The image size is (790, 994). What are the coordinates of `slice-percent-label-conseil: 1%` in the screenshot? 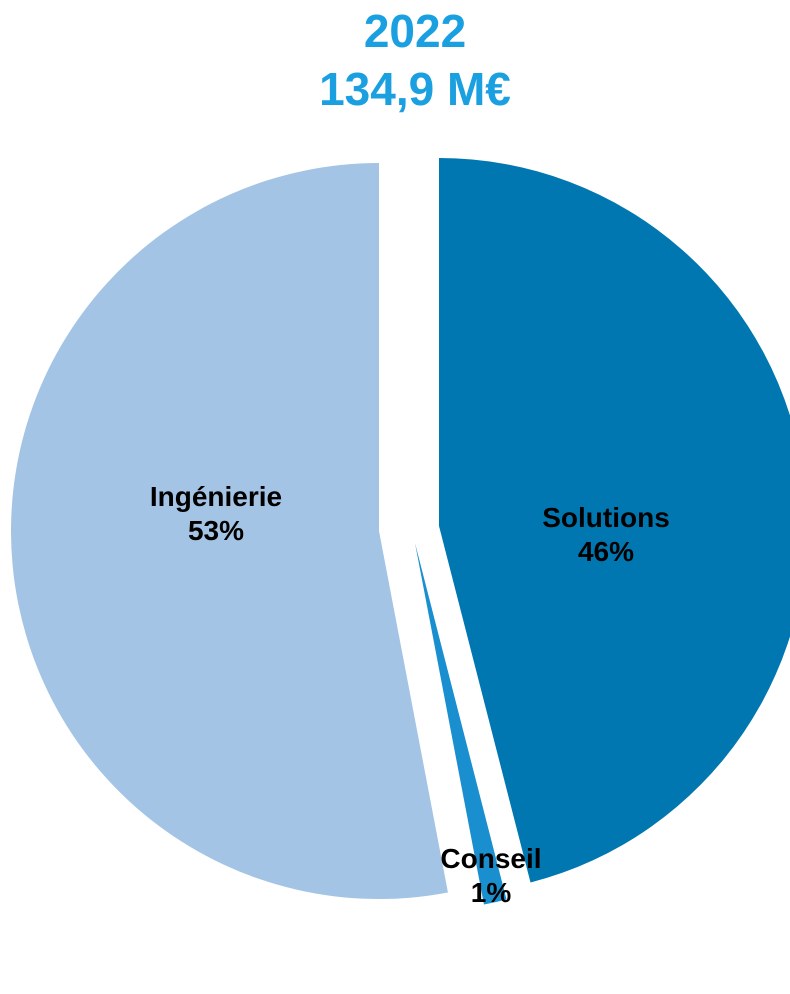 It's located at (491, 892).